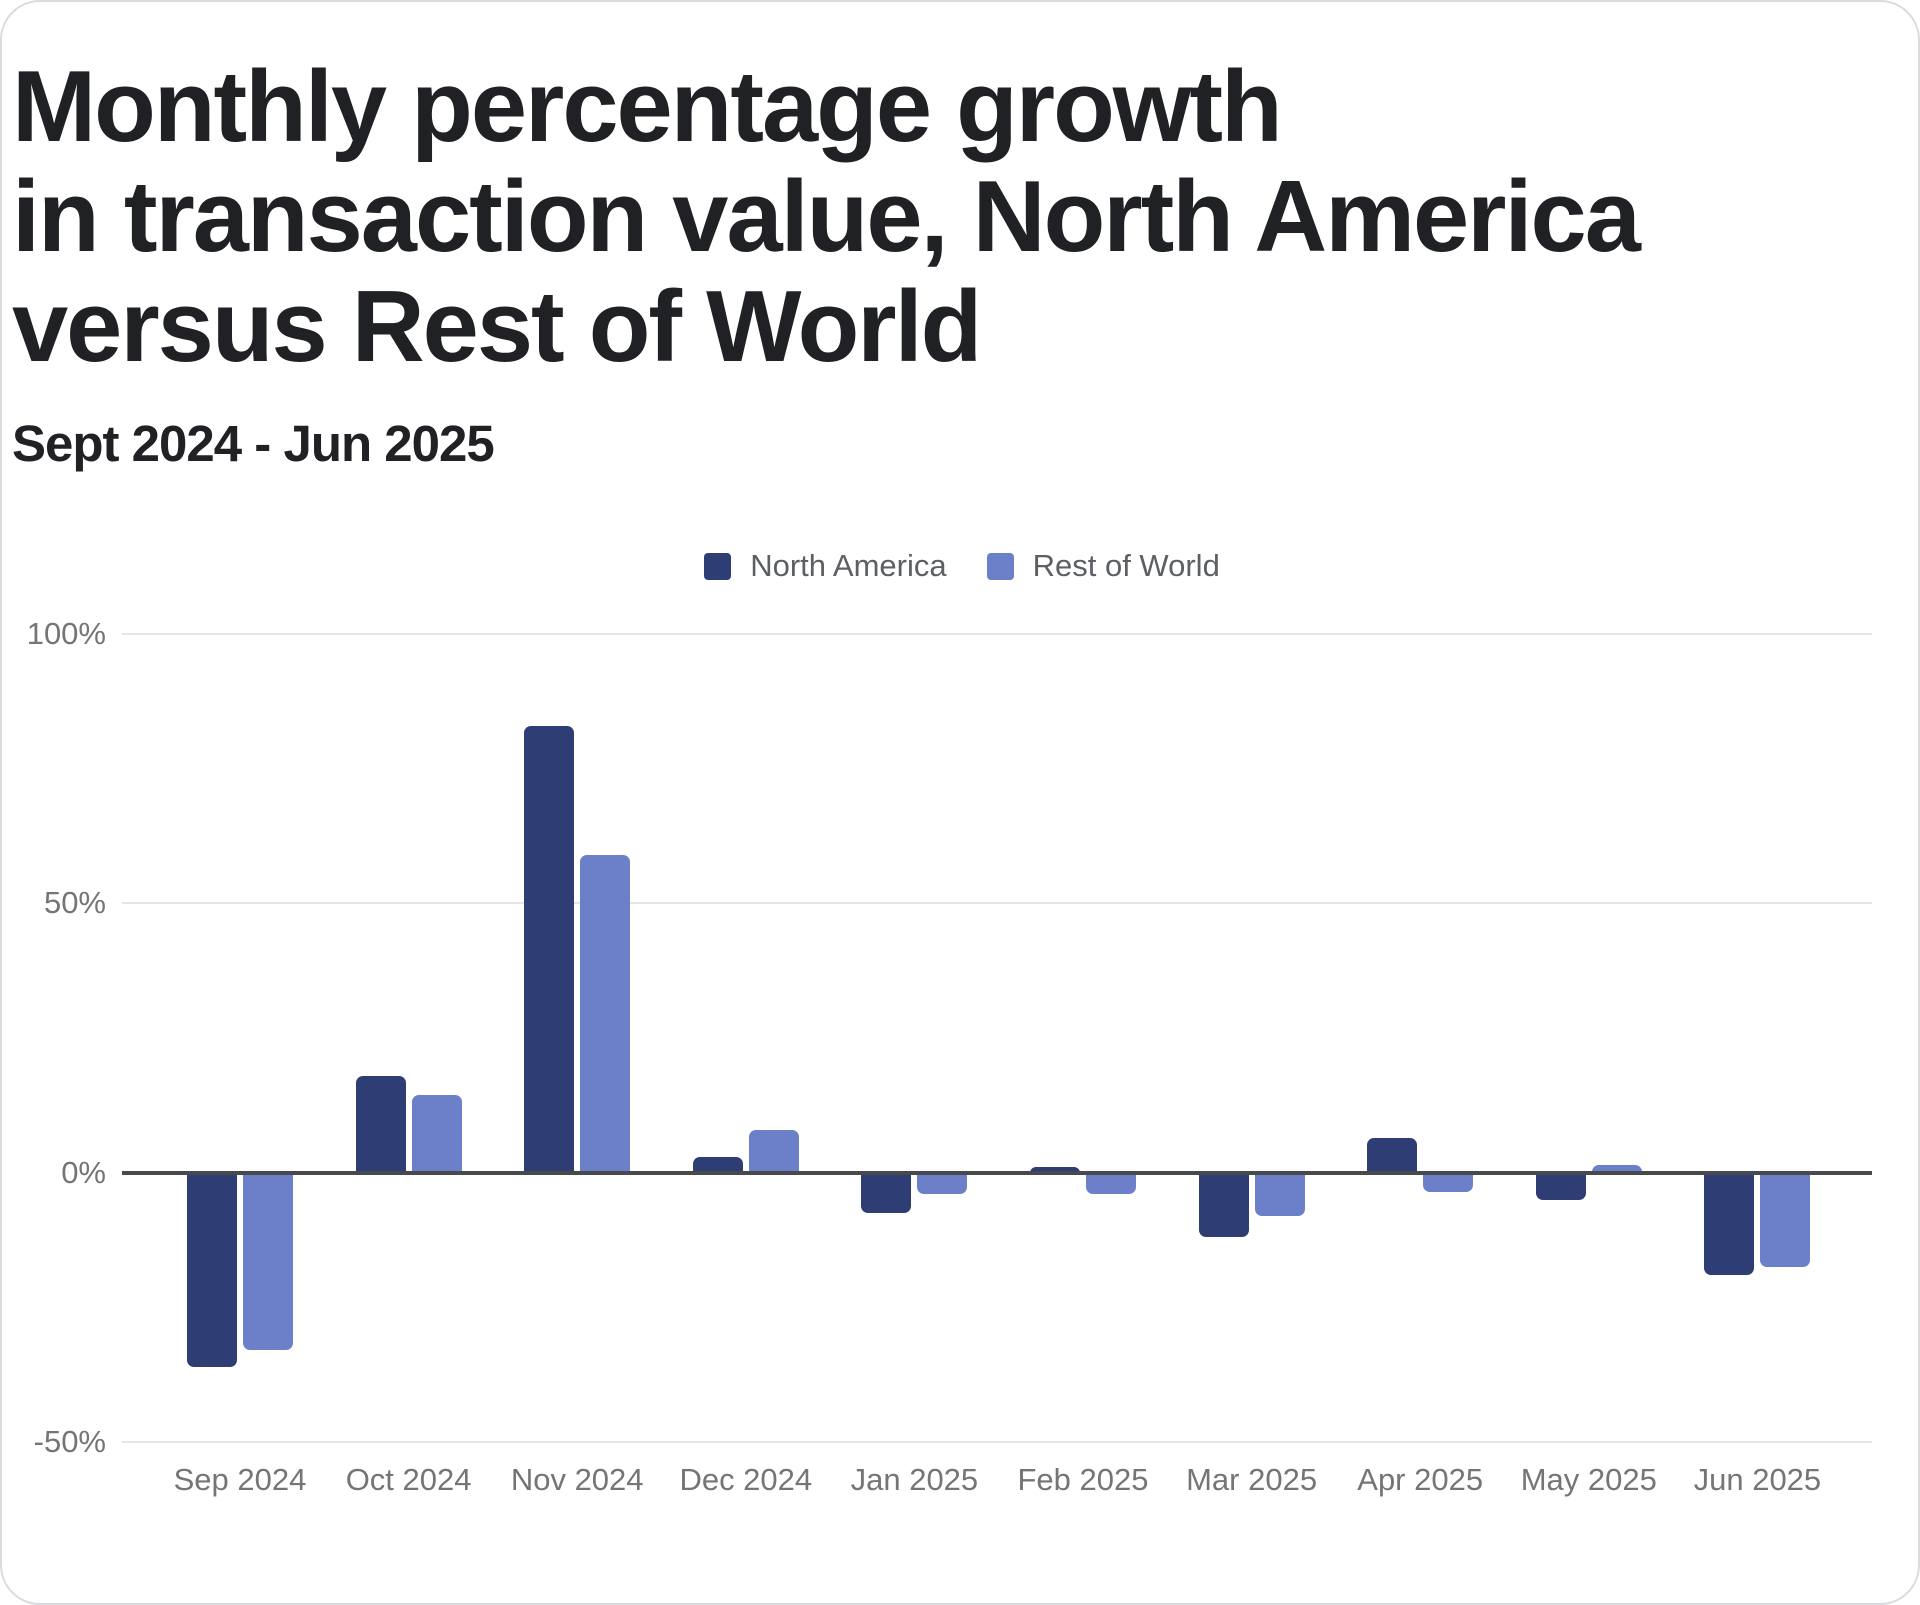  I want to click on y-axis-tick-label: 50%, so click(74, 903).